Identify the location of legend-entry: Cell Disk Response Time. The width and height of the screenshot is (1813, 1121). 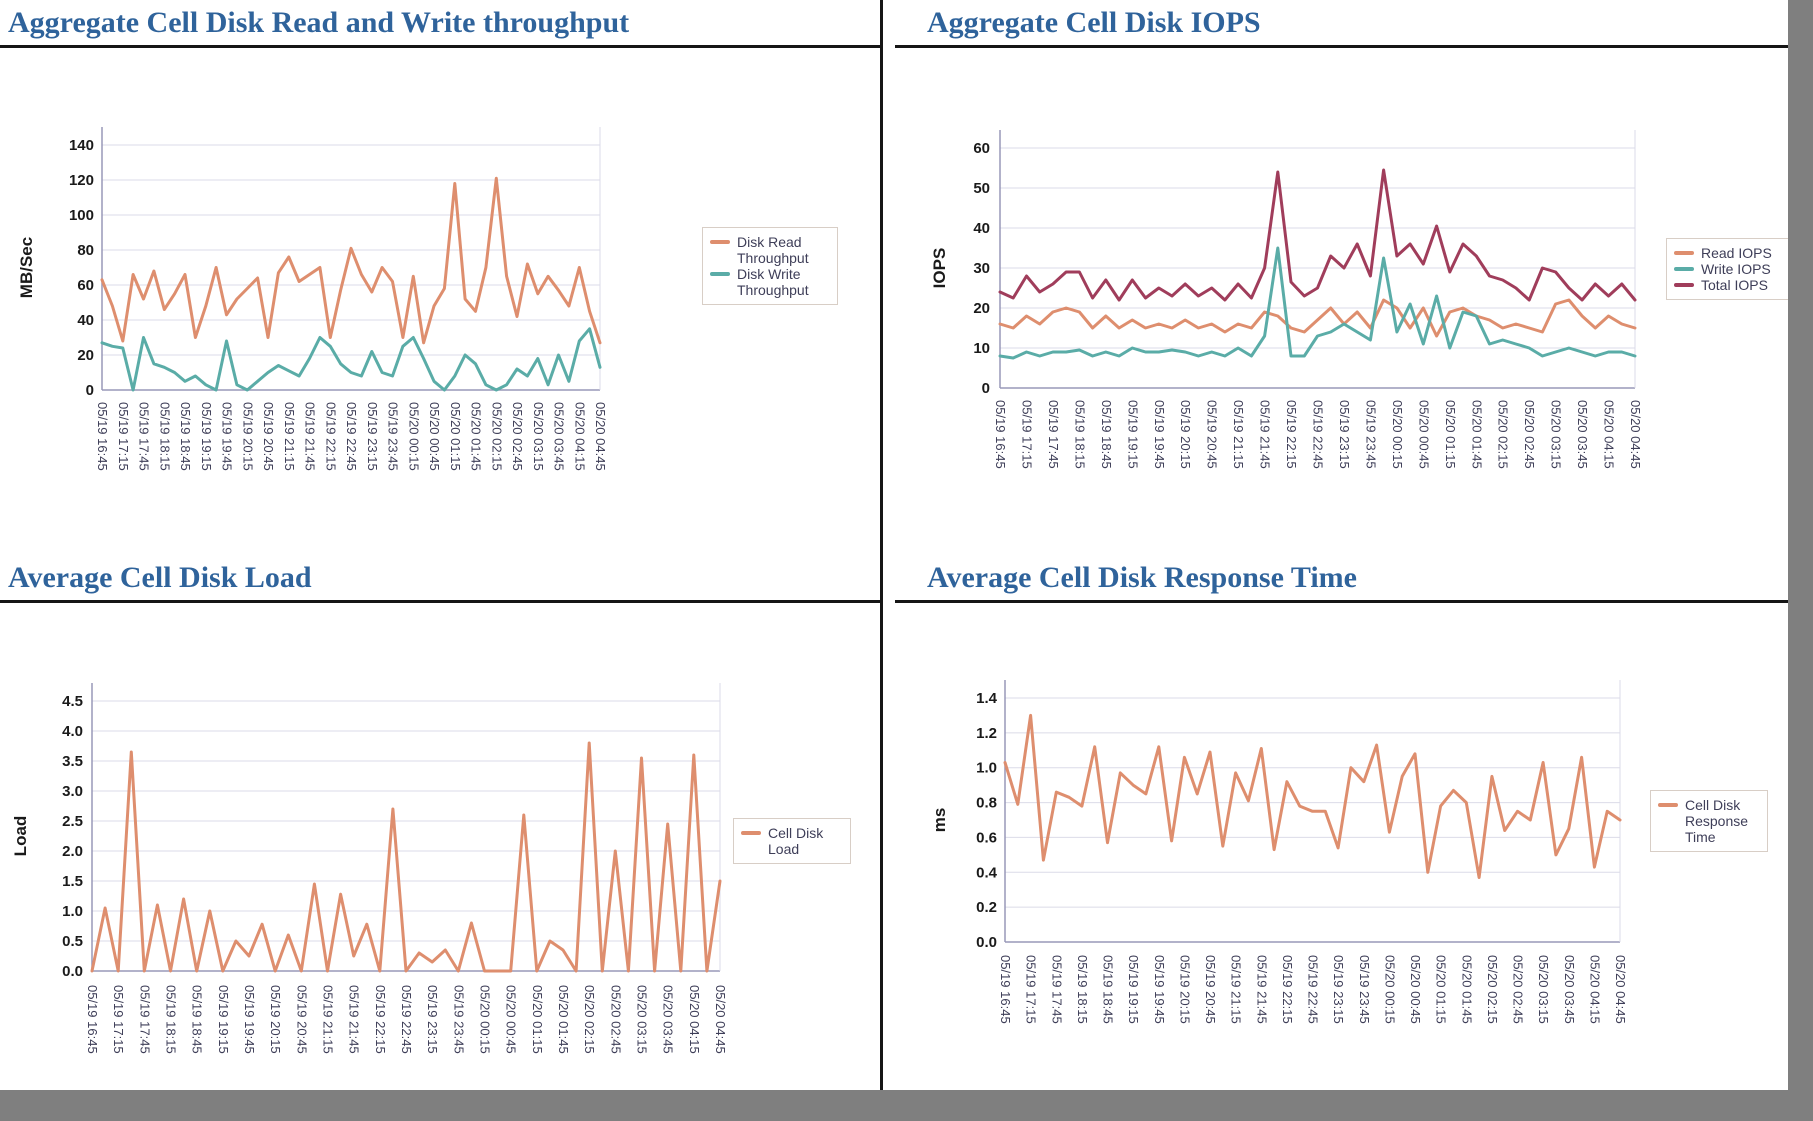
(1708, 821).